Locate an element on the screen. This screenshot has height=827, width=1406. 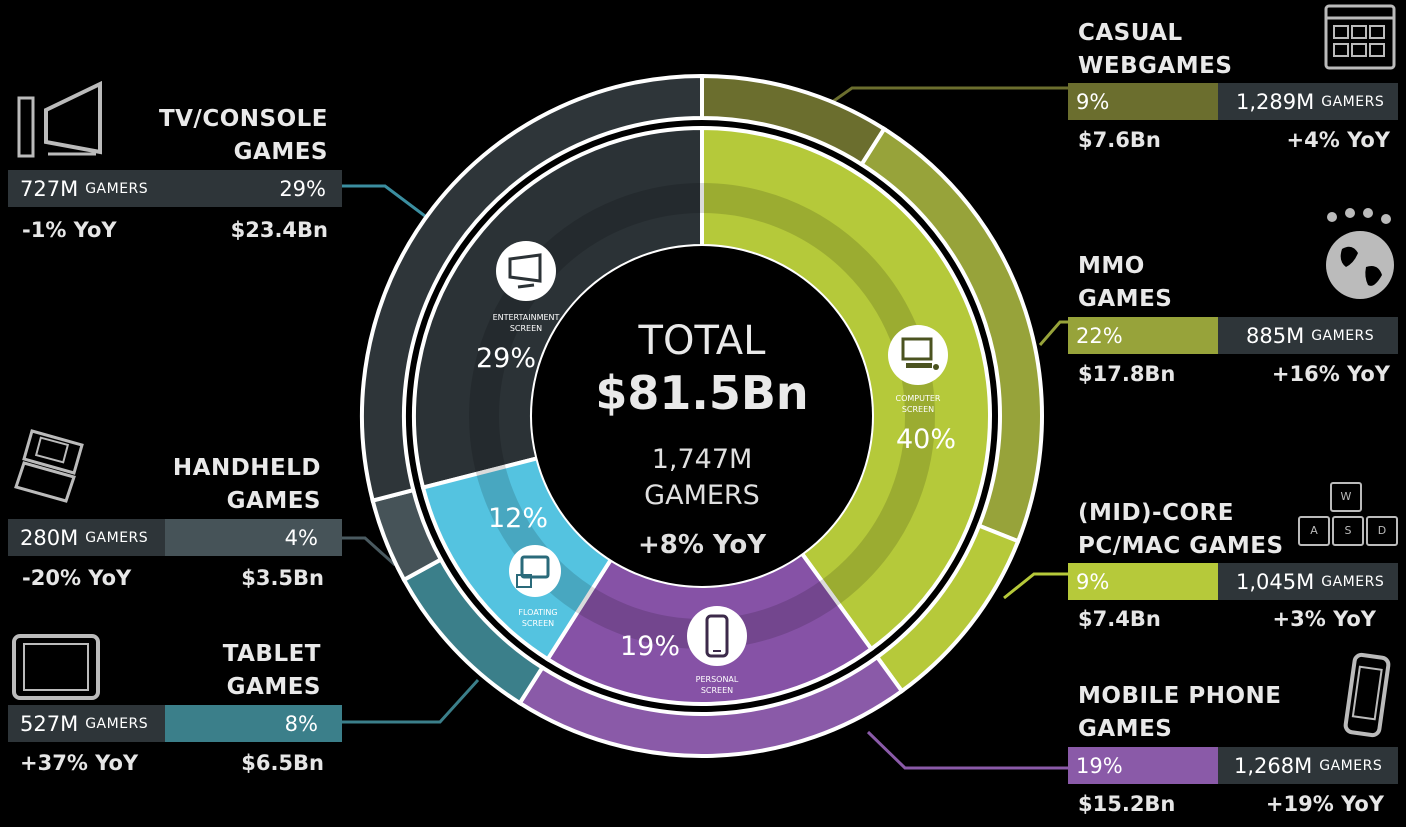
tv-console-share-cell: 29% is located at coordinates (298, 188).